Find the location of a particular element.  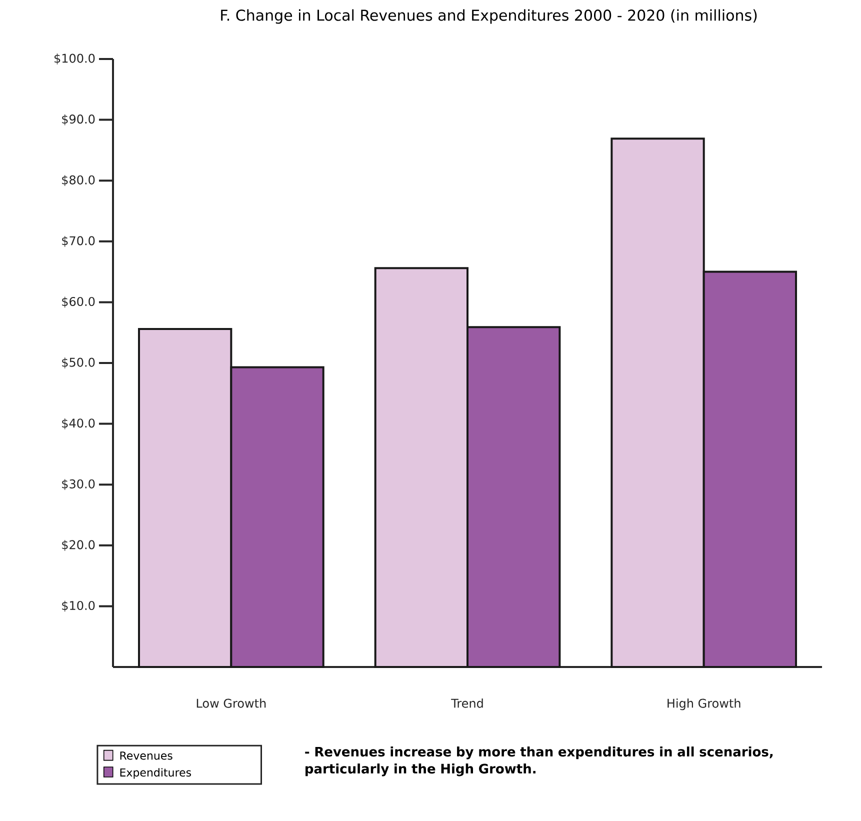

legend-label: Revenues is located at coordinates (146, 756).